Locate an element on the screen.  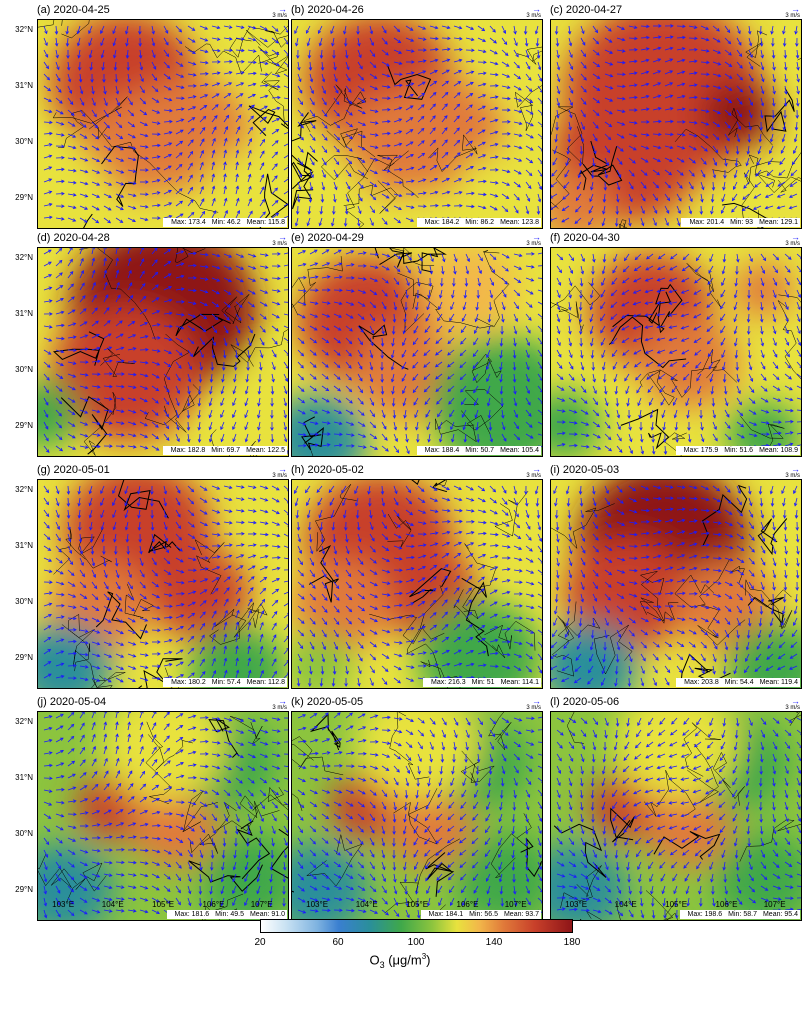
admin-boundary is located at coordinates (223, 59).